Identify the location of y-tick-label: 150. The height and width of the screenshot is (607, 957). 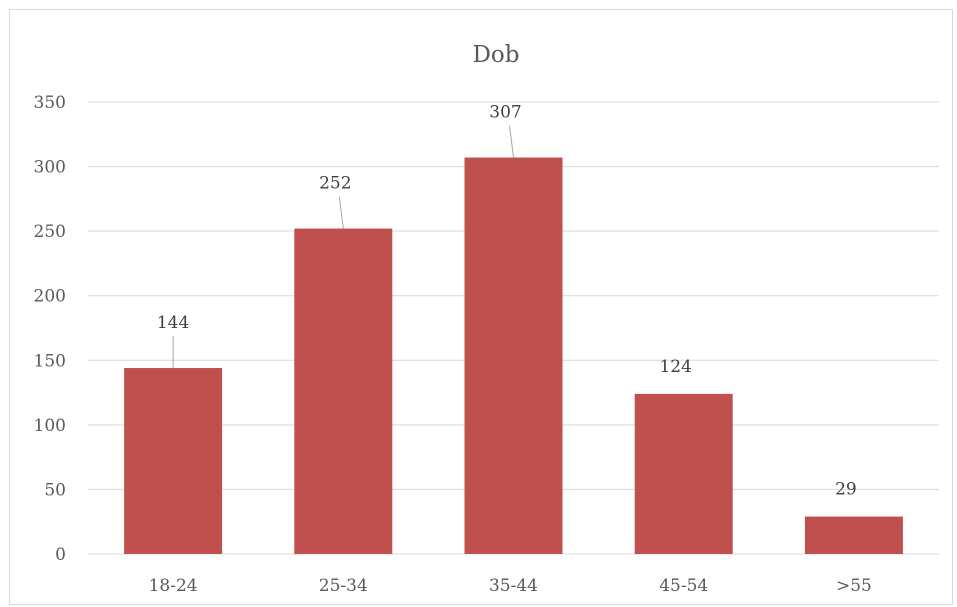
(50, 361).